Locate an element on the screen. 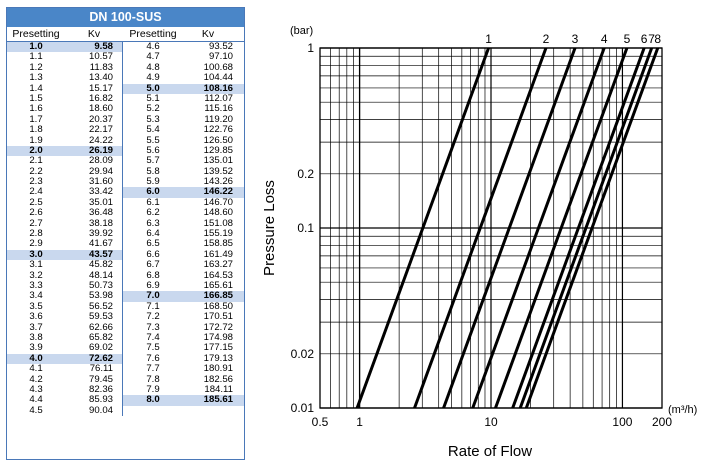 This screenshot has width=717, height=466. x-axis-label: Rate of Flow is located at coordinates (490, 451).